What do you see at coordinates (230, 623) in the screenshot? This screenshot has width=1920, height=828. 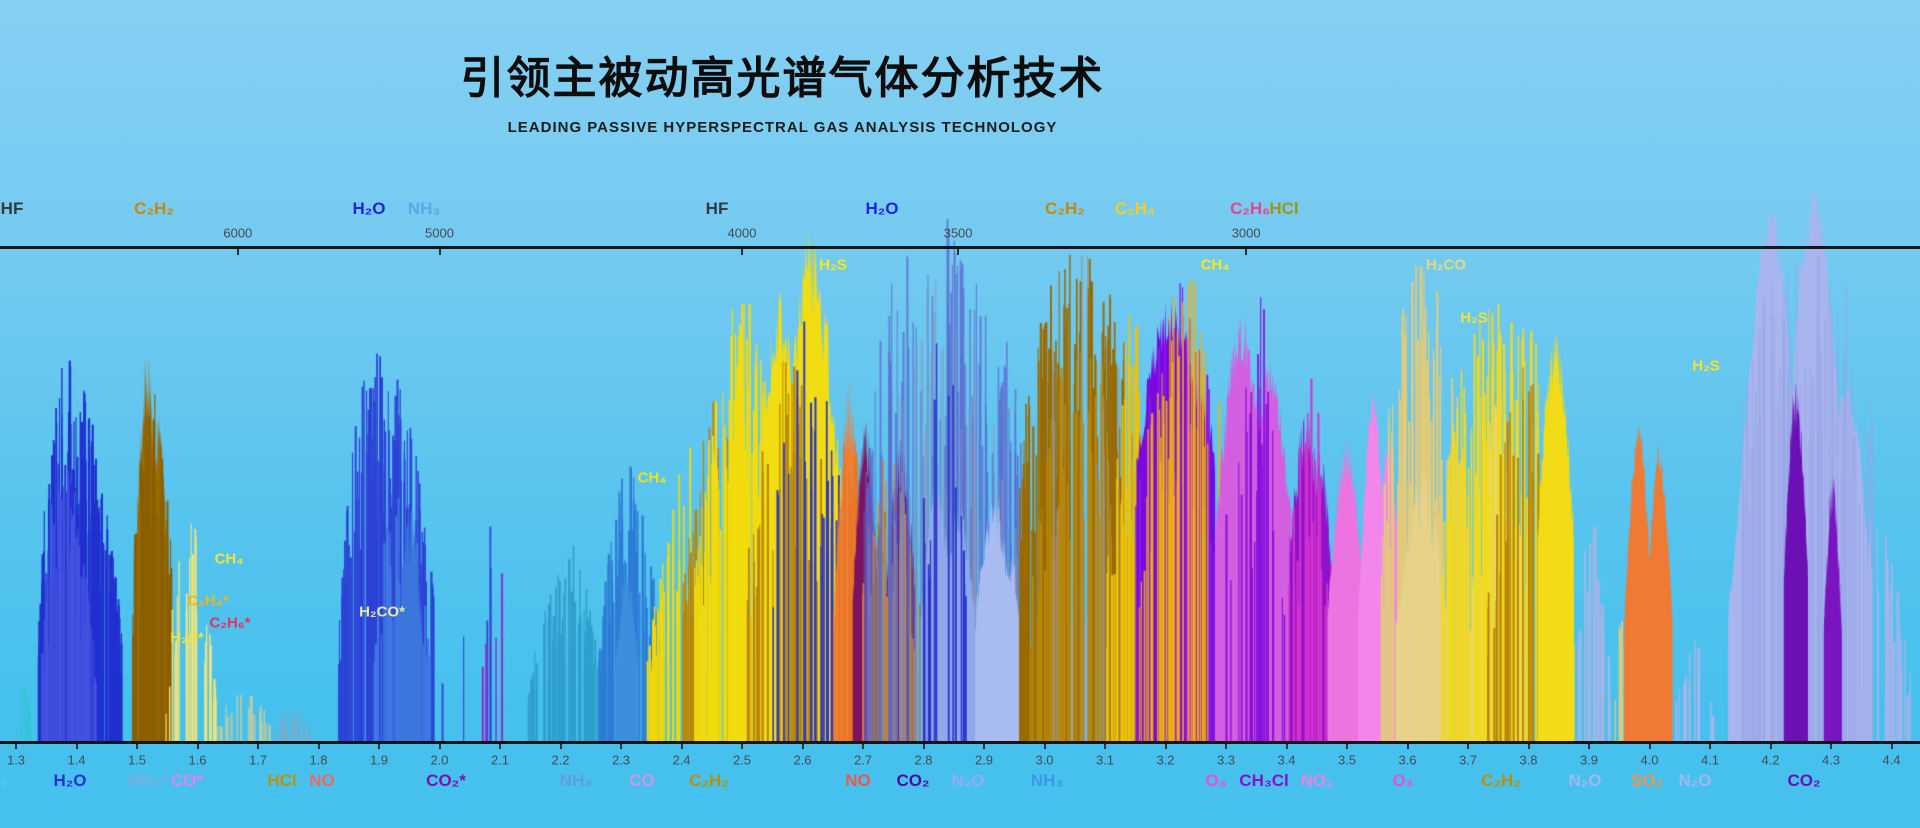 I see `spectral-band-label: C₂H₆*` at bounding box center [230, 623].